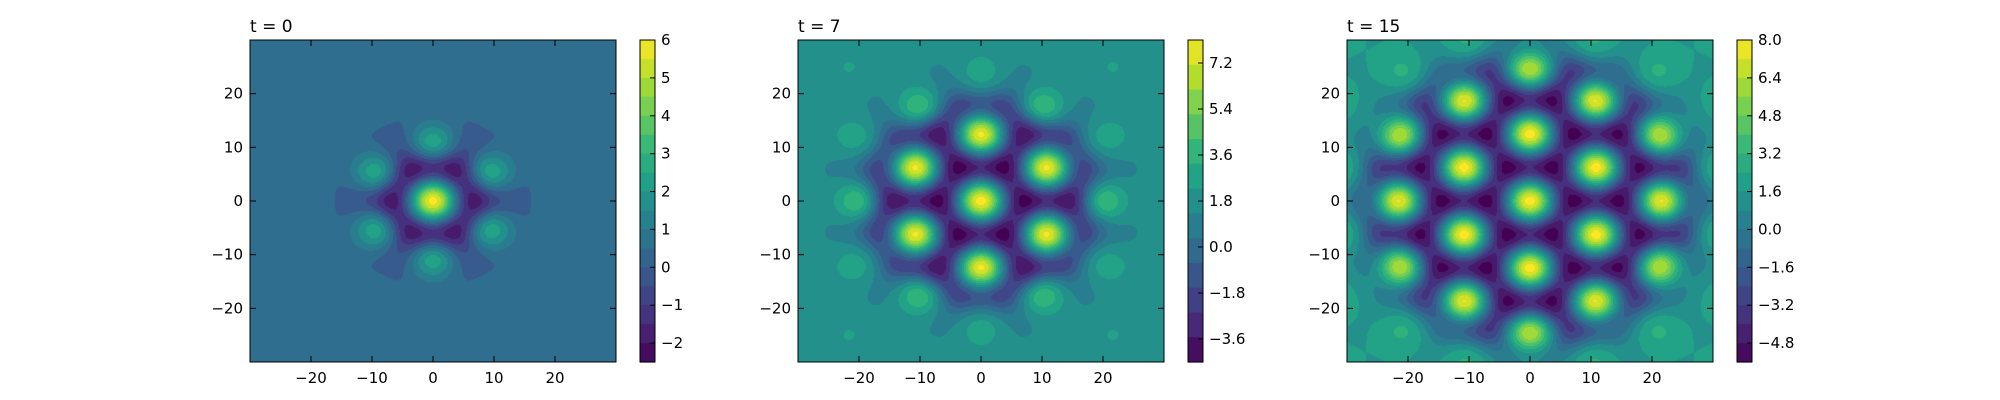  Describe the element at coordinates (1221, 155) in the screenshot. I see `colorbar-tick-label: 3.6` at that location.